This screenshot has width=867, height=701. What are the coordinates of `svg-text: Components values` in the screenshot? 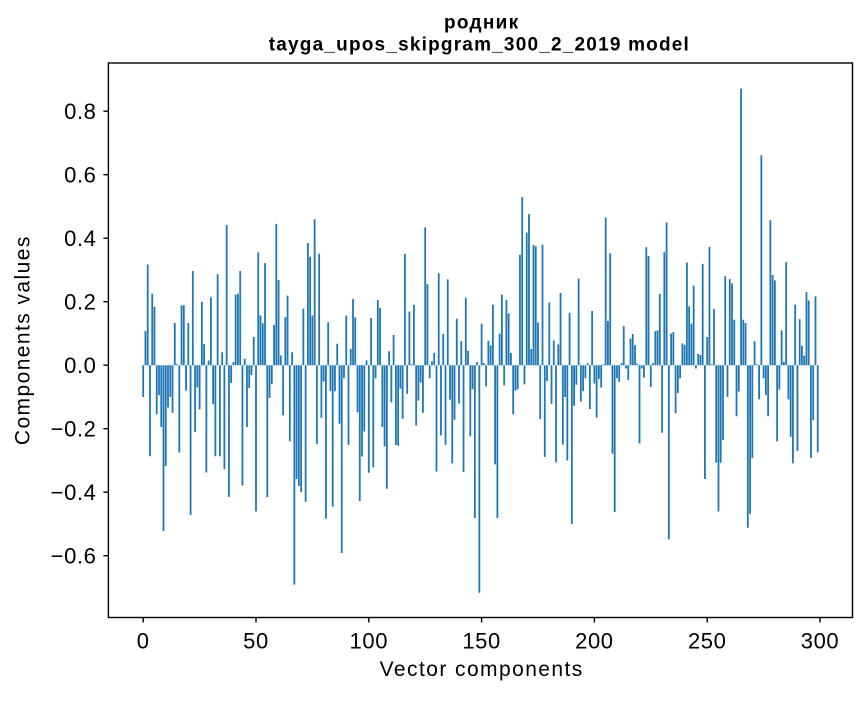 It's located at (23, 340).